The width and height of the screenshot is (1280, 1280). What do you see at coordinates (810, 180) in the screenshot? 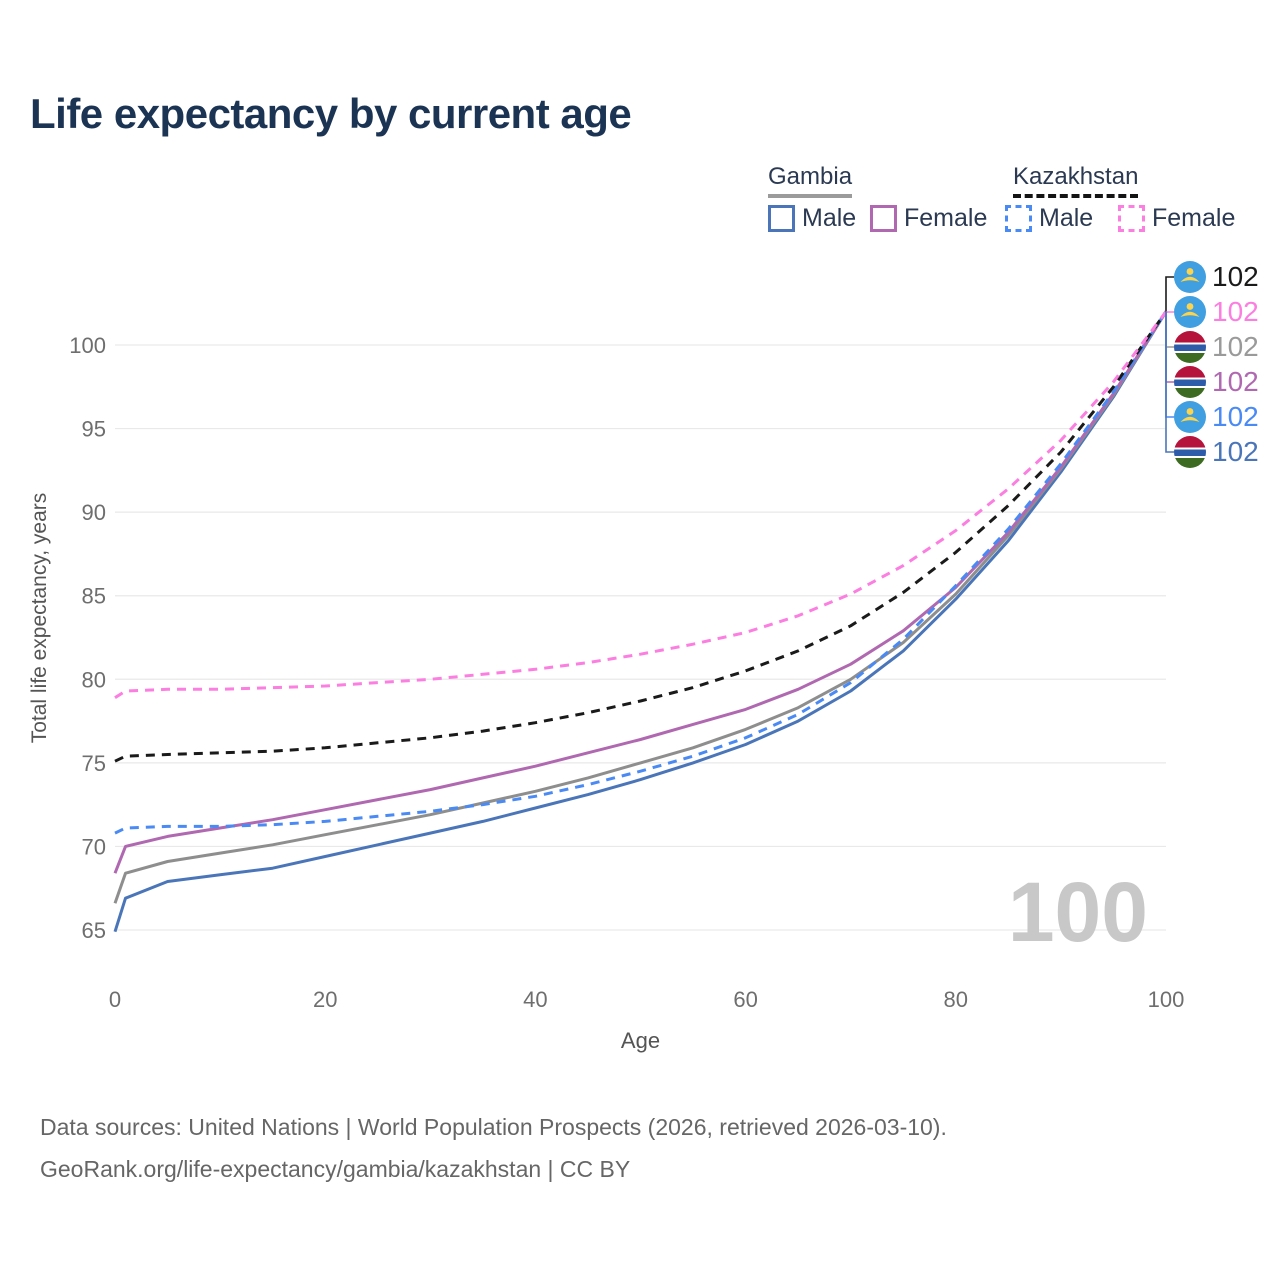
I see `legend-group-gambia: Gambia` at bounding box center [810, 180].